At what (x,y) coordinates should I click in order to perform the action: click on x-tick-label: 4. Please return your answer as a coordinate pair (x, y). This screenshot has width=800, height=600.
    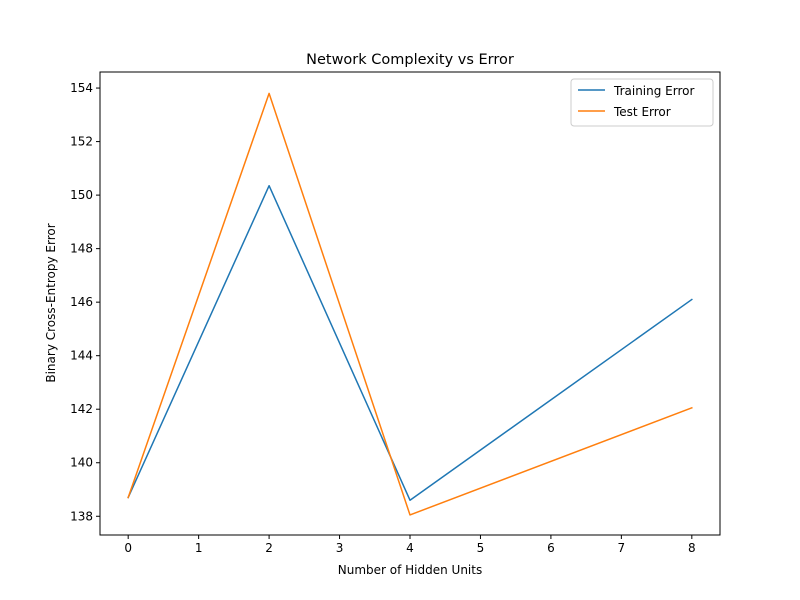
    Looking at the image, I should click on (410, 548).